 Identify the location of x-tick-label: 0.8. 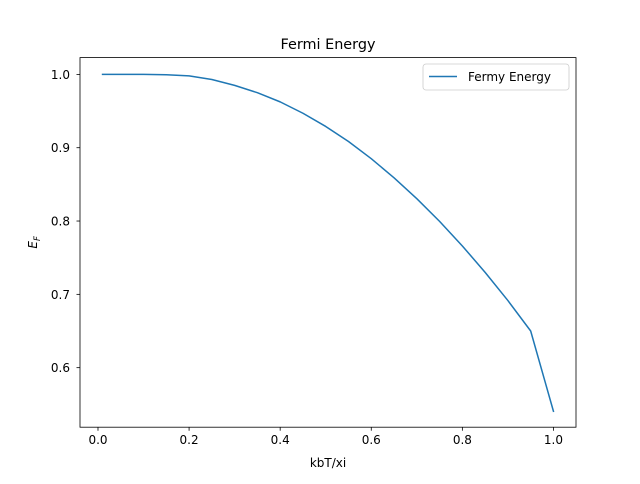
(462, 440).